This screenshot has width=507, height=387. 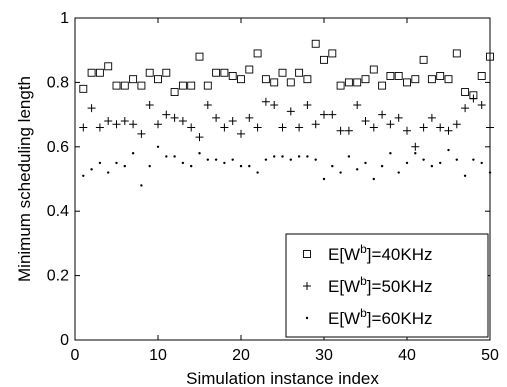 What do you see at coordinates (282, 378) in the screenshot?
I see `x-axis-label: Simulation instance index` at bounding box center [282, 378].